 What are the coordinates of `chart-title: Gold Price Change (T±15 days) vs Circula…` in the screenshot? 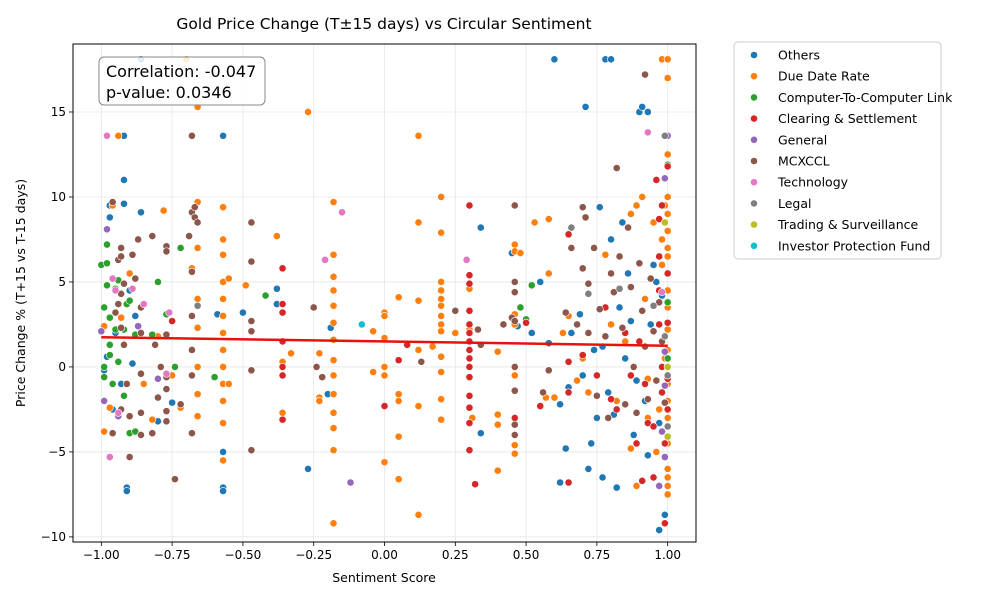 It's located at (383, 24).